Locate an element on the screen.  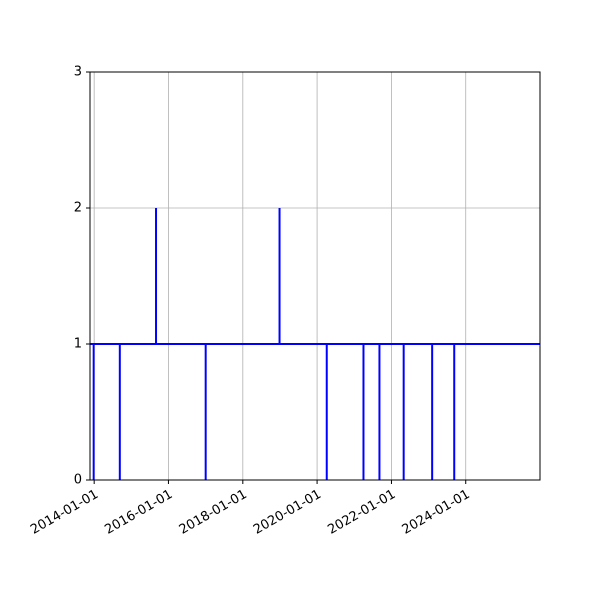
y-tick-label: 3 is located at coordinates (78, 72).